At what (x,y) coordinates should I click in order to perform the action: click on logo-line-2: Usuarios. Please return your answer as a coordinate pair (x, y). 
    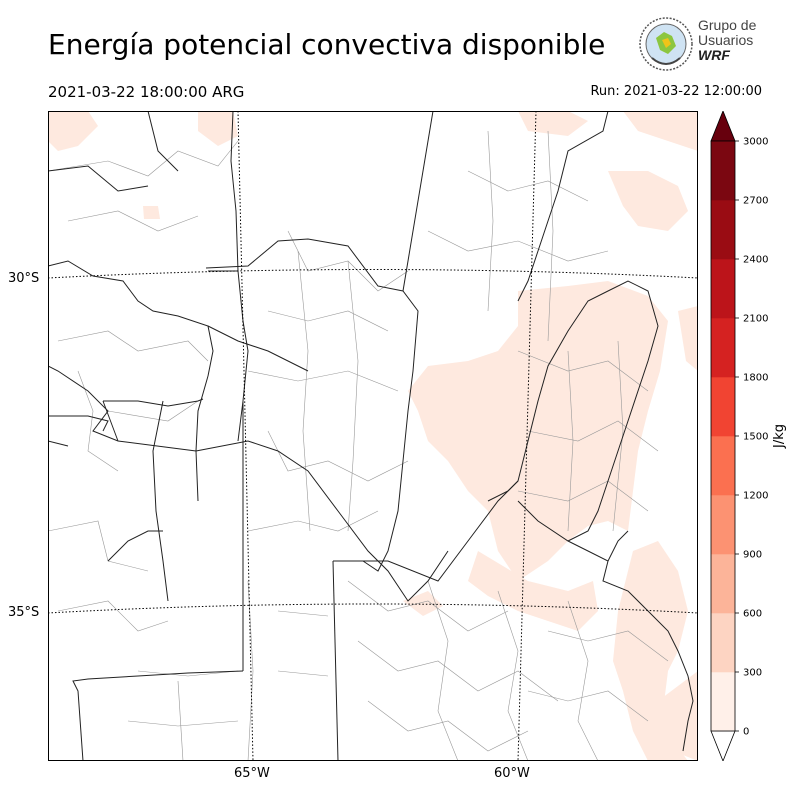
    Looking at the image, I should click on (726, 40).